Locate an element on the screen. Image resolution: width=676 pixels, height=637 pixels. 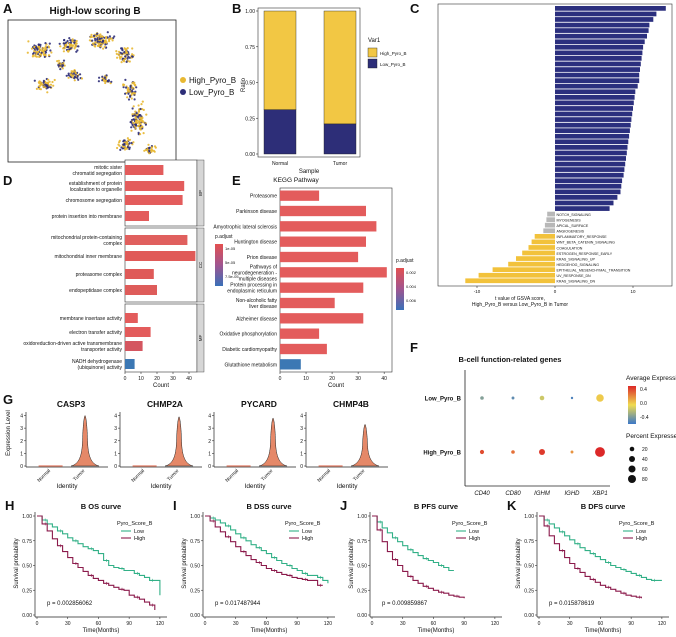
gsva-label: BILE_ACID_METABOLISM is located at coordinates (532, 209).